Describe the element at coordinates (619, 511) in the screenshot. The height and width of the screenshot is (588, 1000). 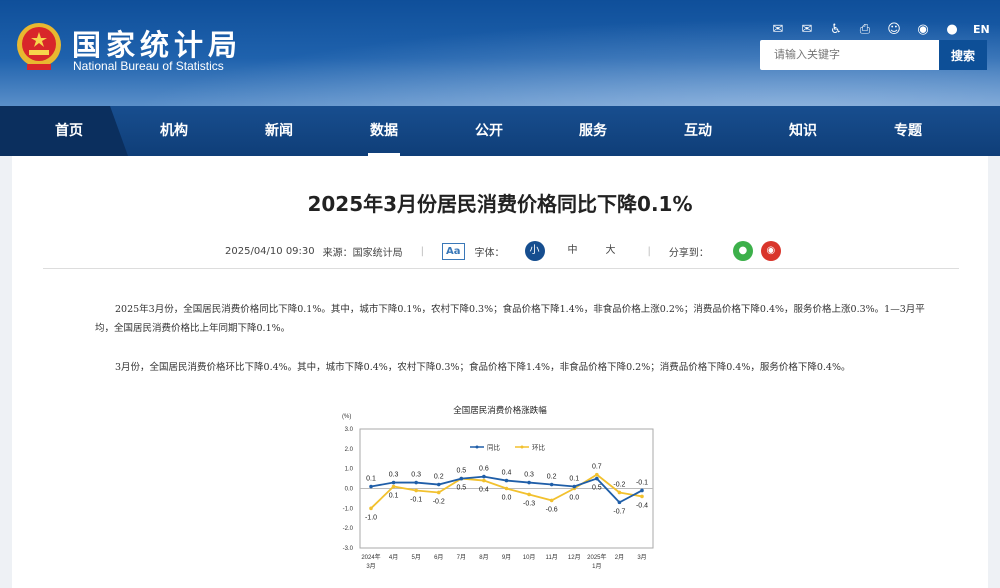
I see `data-label: -0.7` at that location.